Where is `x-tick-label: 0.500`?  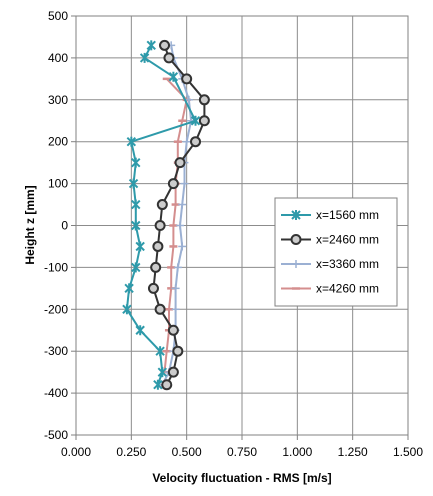 x-tick-label: 0.500 is located at coordinates (187, 452).